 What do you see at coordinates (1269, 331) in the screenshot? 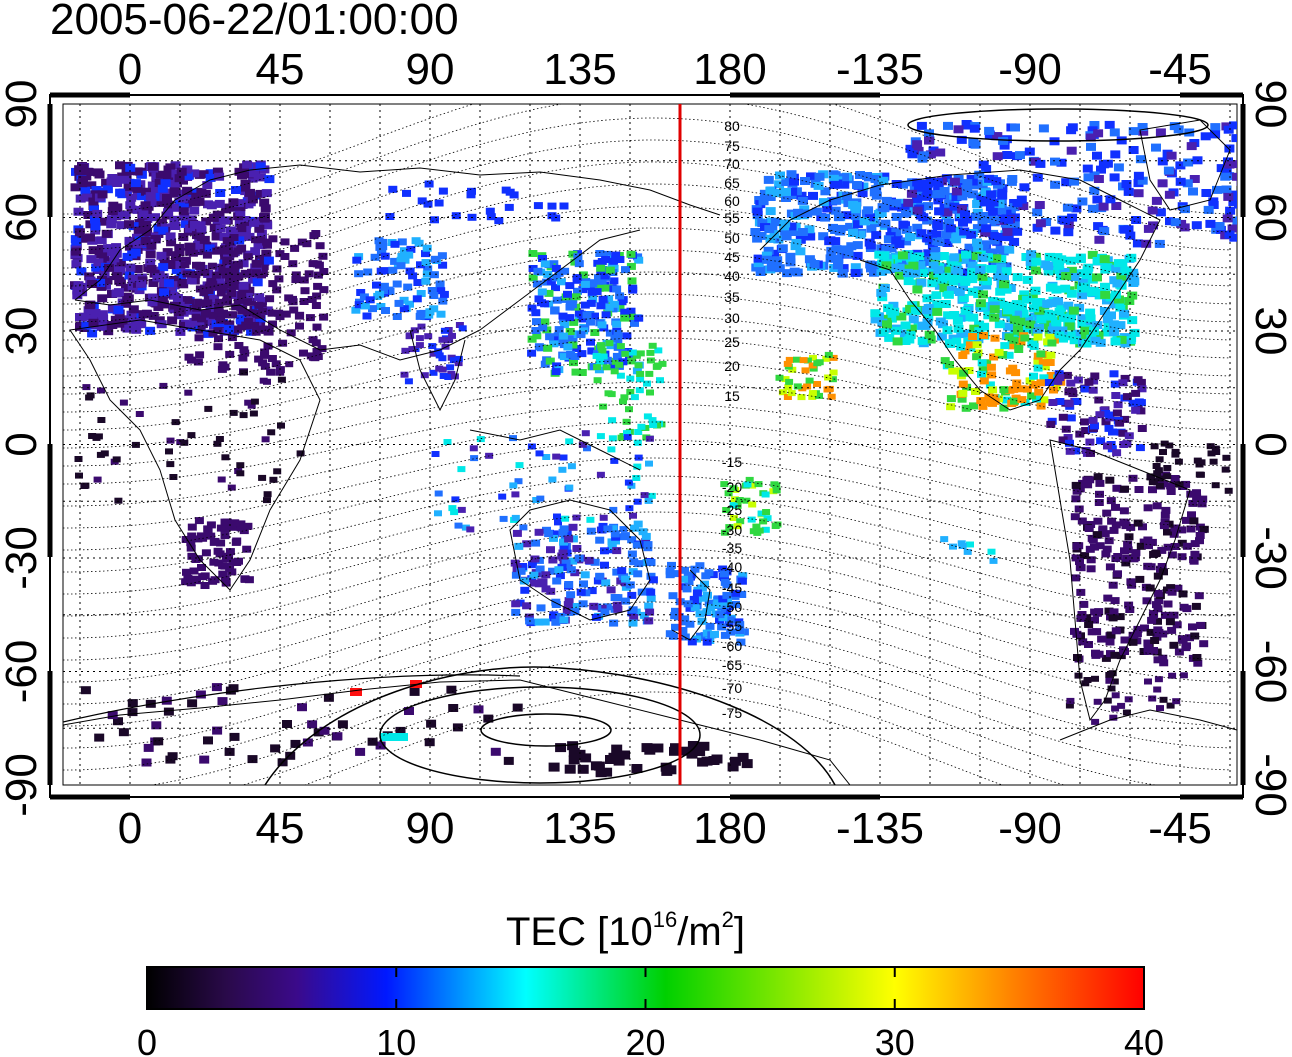
I see `lat-tick-right: 30` at bounding box center [1269, 331].